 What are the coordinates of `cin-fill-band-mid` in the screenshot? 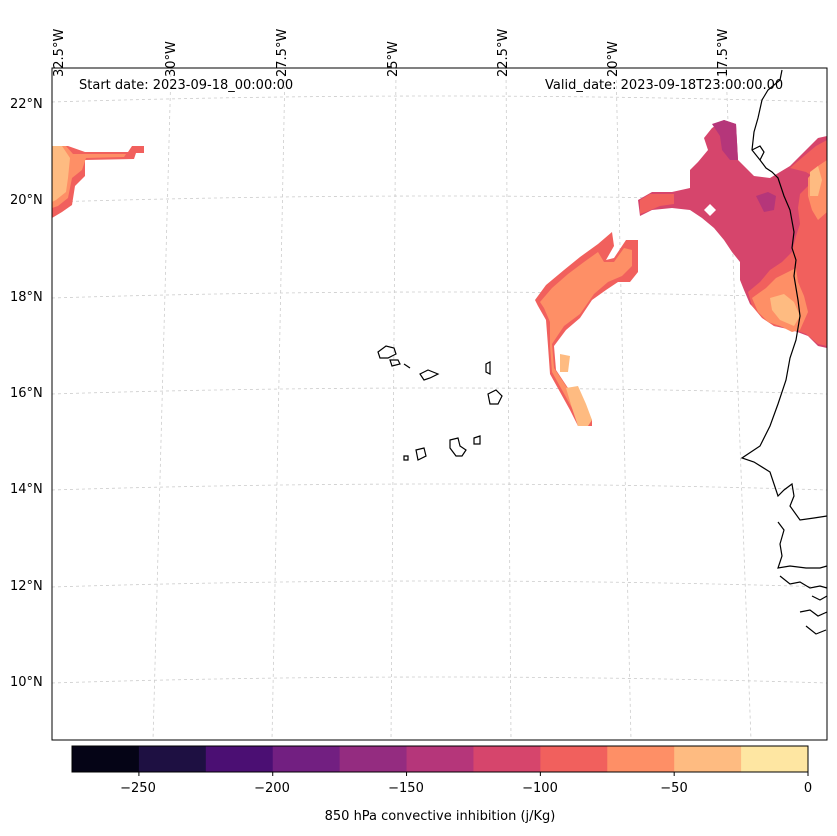 It's located at (586, 336).